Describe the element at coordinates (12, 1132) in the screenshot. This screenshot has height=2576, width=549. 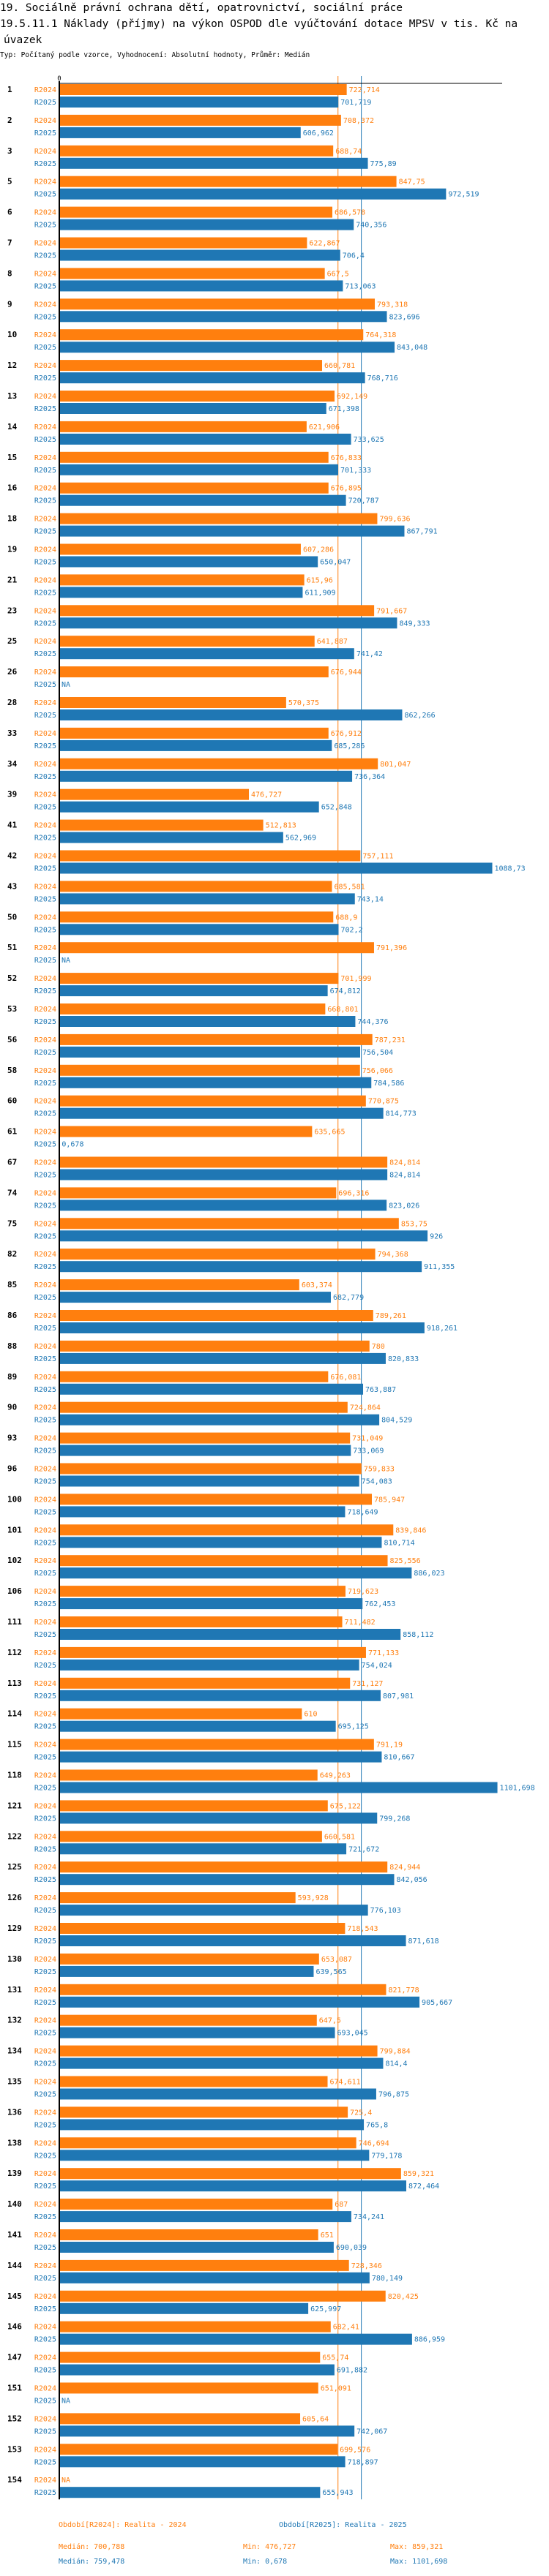
I see `category-label: 61` at that location.